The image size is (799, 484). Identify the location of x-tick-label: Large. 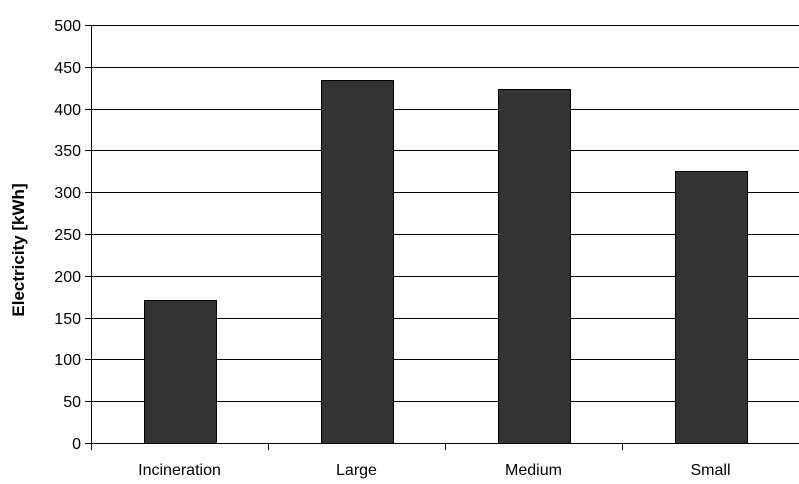
(356, 470).